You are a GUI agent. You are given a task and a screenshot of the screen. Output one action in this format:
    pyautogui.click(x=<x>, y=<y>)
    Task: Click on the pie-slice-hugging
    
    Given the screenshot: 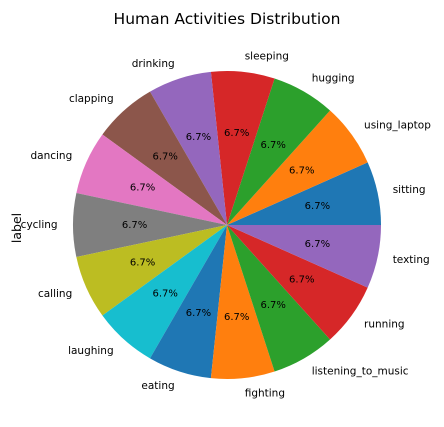 What is the action you would take?
    pyautogui.click(x=279, y=152)
    